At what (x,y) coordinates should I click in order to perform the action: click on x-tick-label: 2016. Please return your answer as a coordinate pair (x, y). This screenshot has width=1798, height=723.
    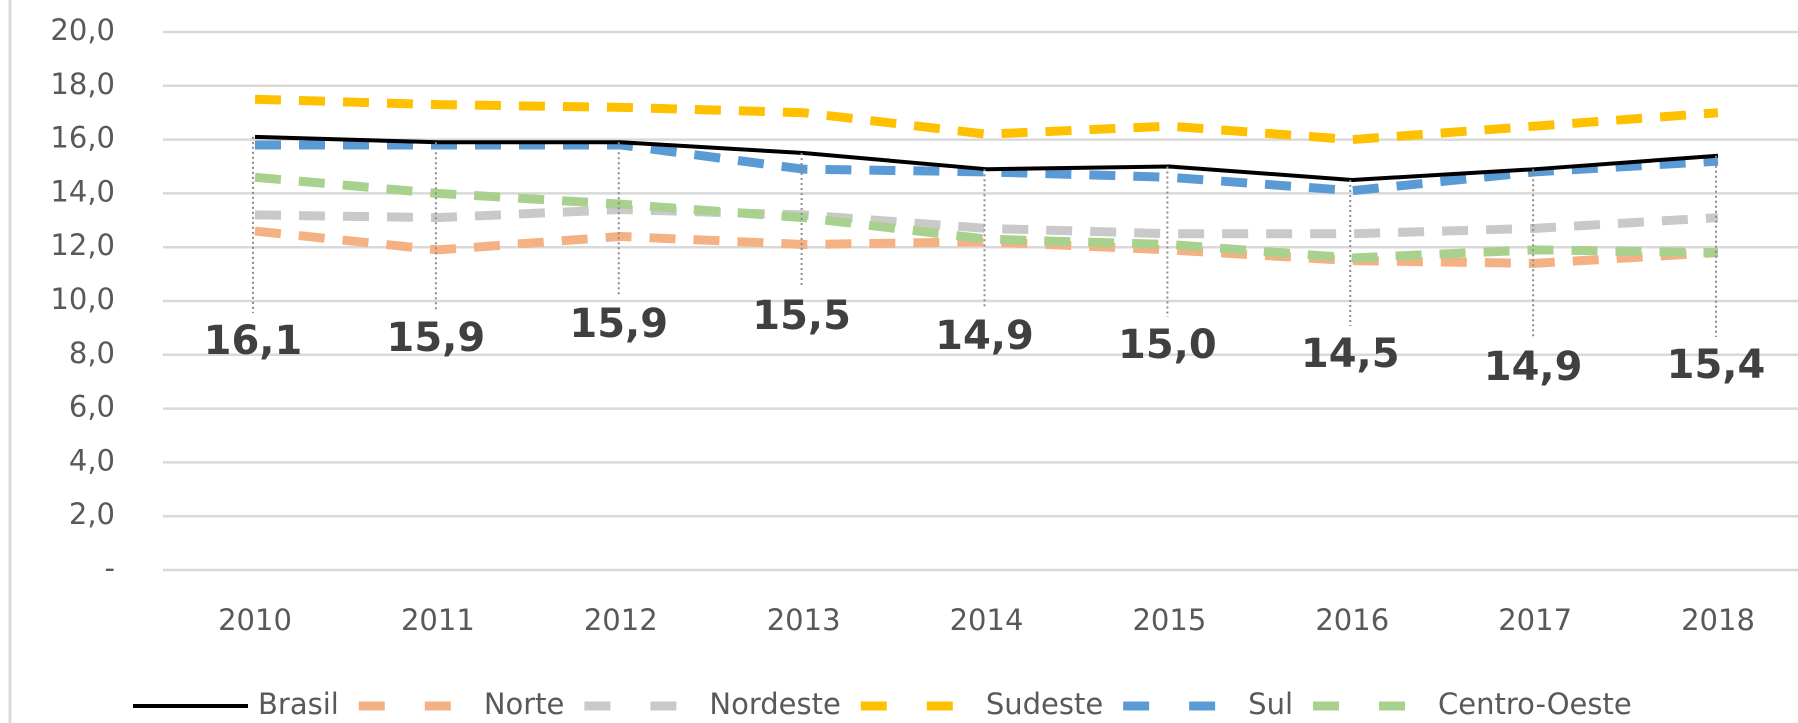
    Looking at the image, I should click on (1352, 620).